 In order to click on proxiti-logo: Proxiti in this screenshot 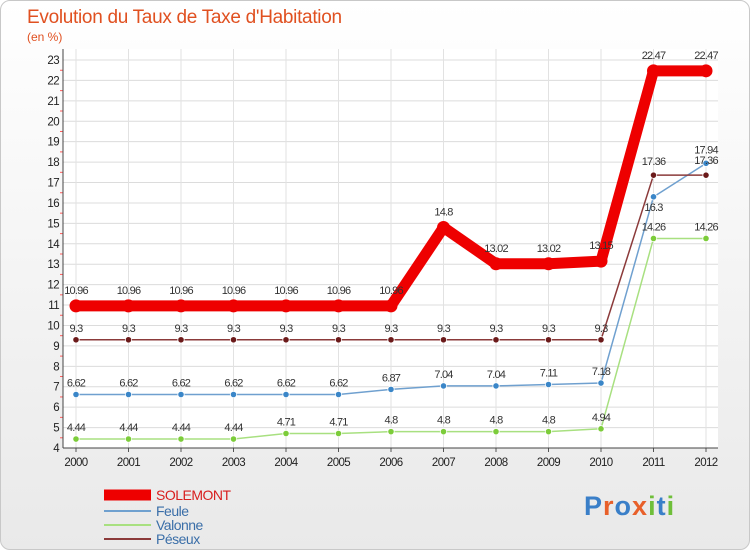, I will do `click(629, 506)`.